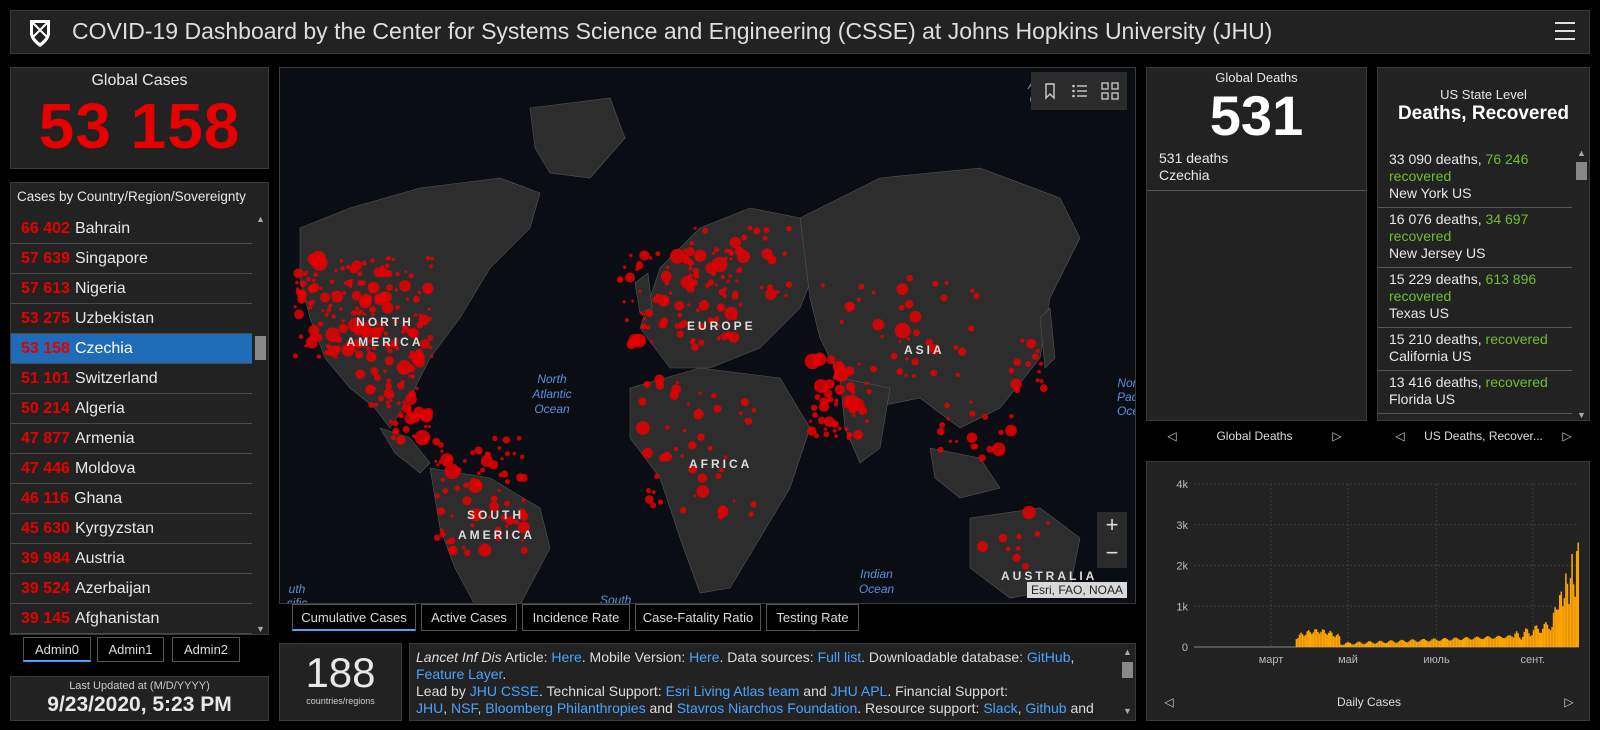 The width and height of the screenshot is (1600, 730). What do you see at coordinates (812, 617) in the screenshot?
I see `tab-testing-rate: Testing Rate` at bounding box center [812, 617].